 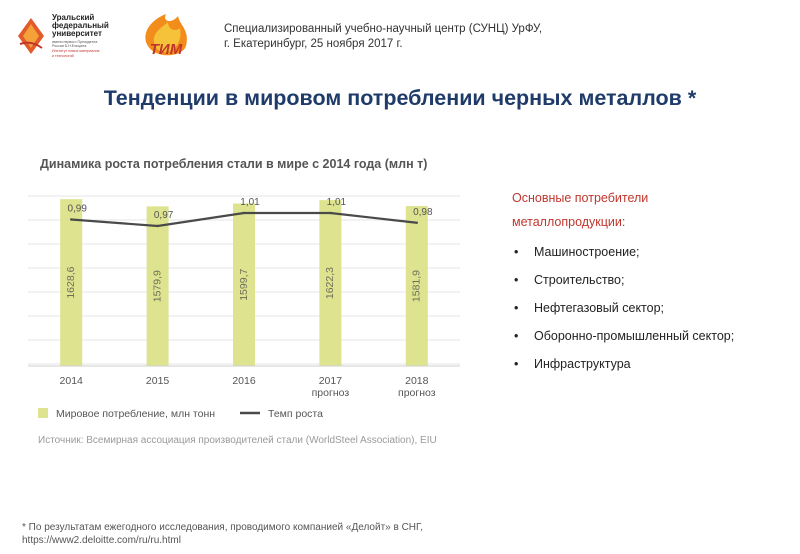 I want to click on list-item: Нефтегазовый сектор;, so click(x=652, y=308).